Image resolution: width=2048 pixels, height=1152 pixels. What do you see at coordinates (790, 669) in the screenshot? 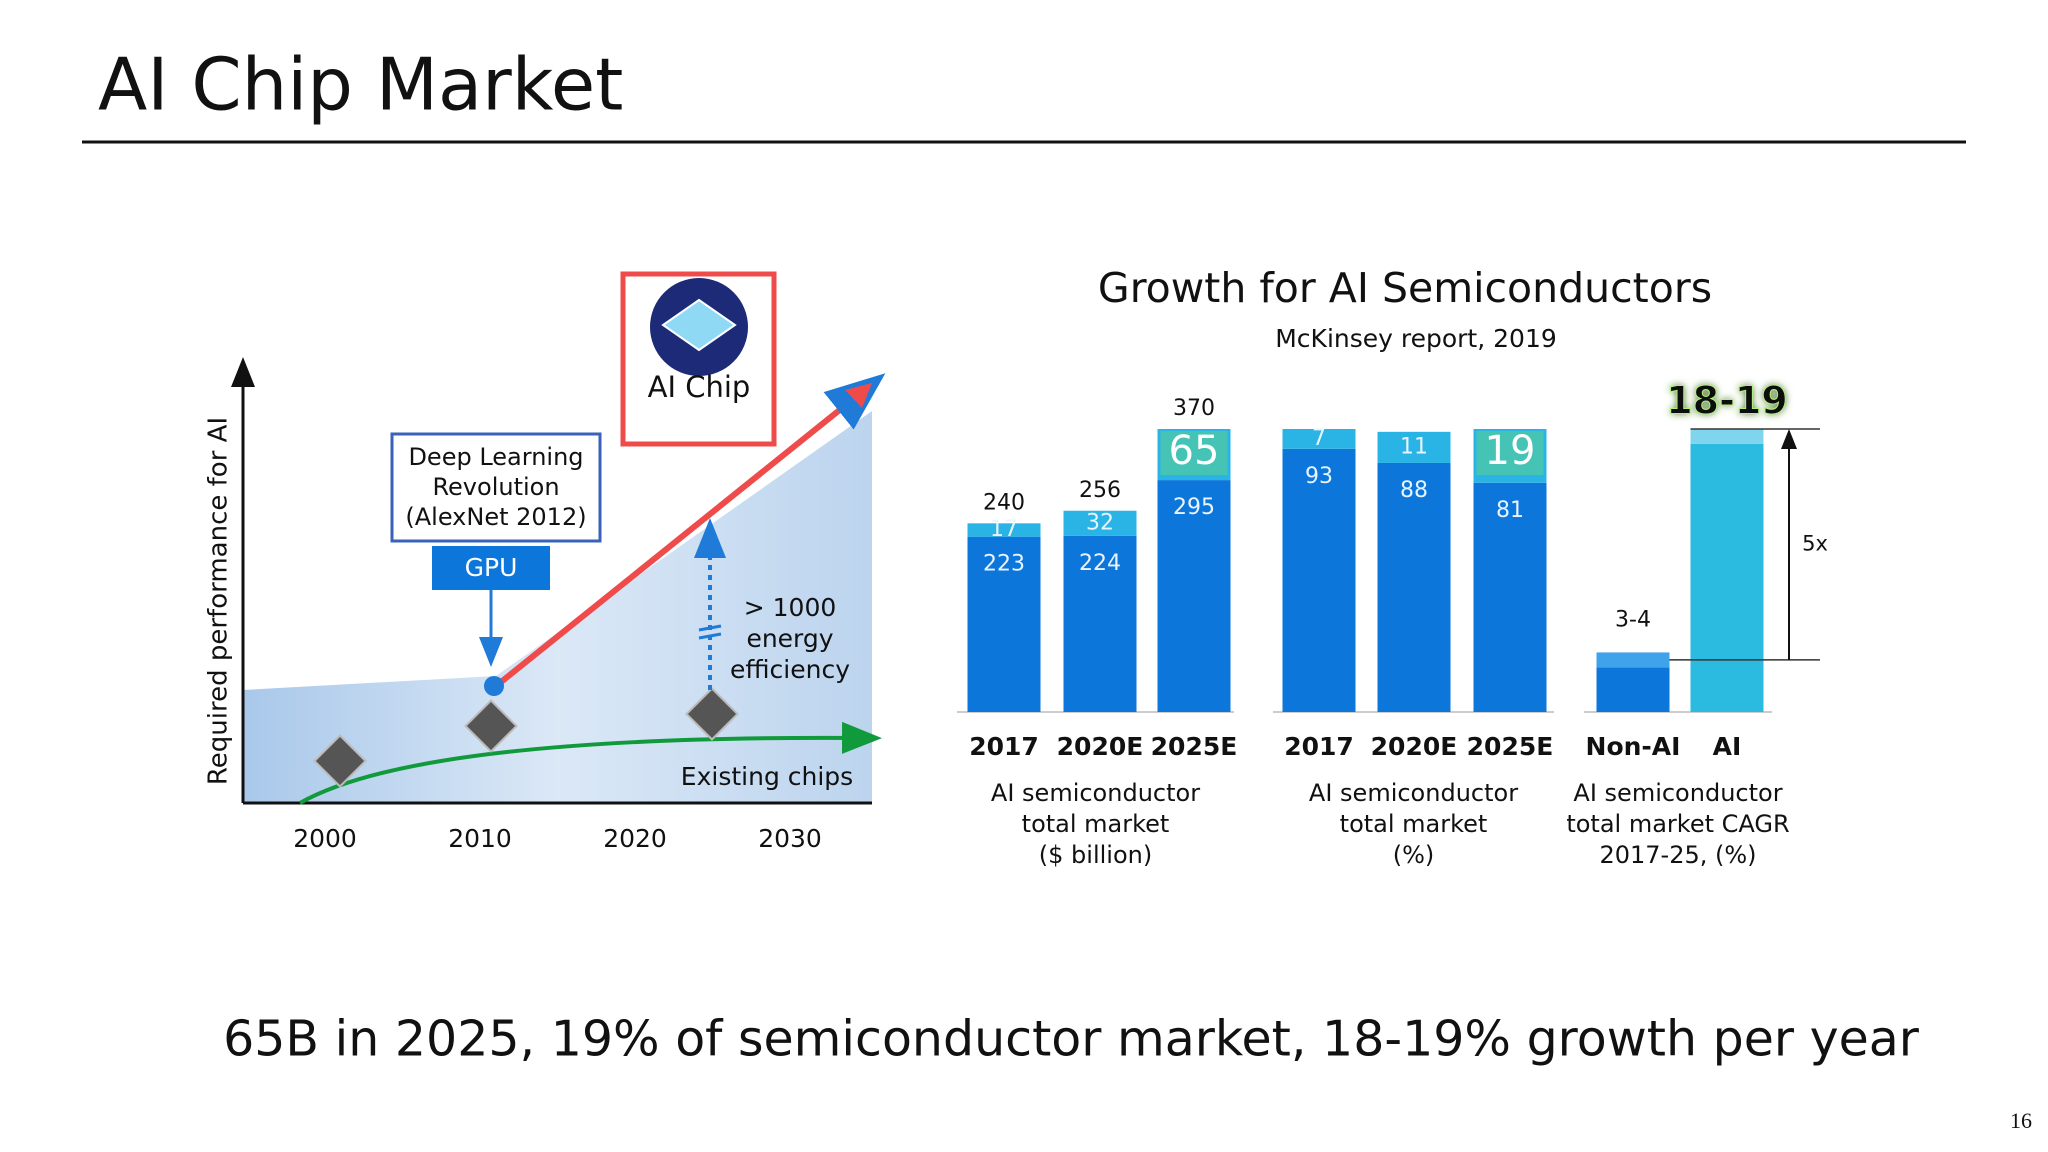
I see `efficiency-line: efficiency` at bounding box center [790, 669].